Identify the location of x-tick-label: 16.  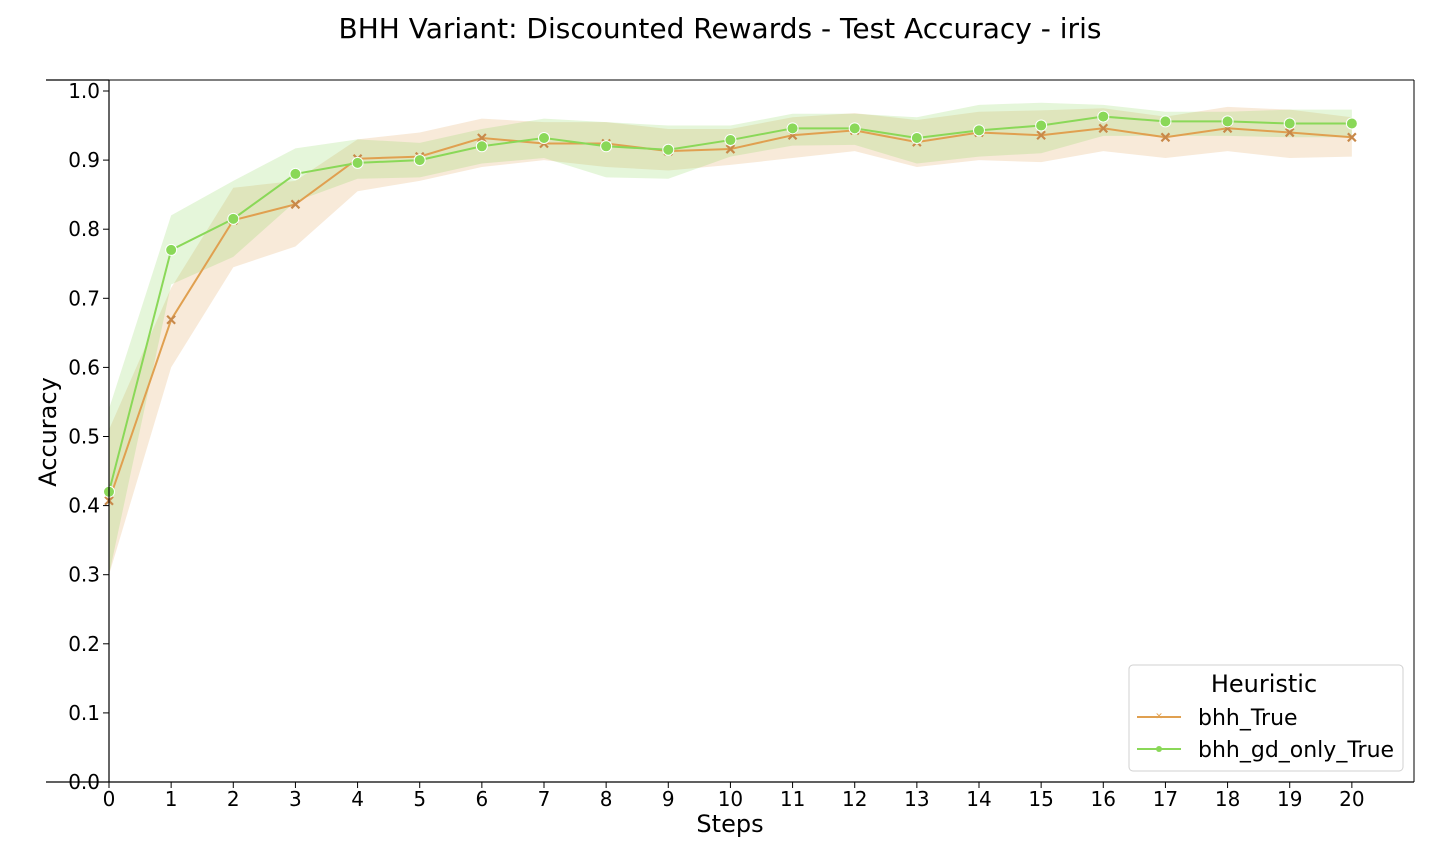
(1103, 799).